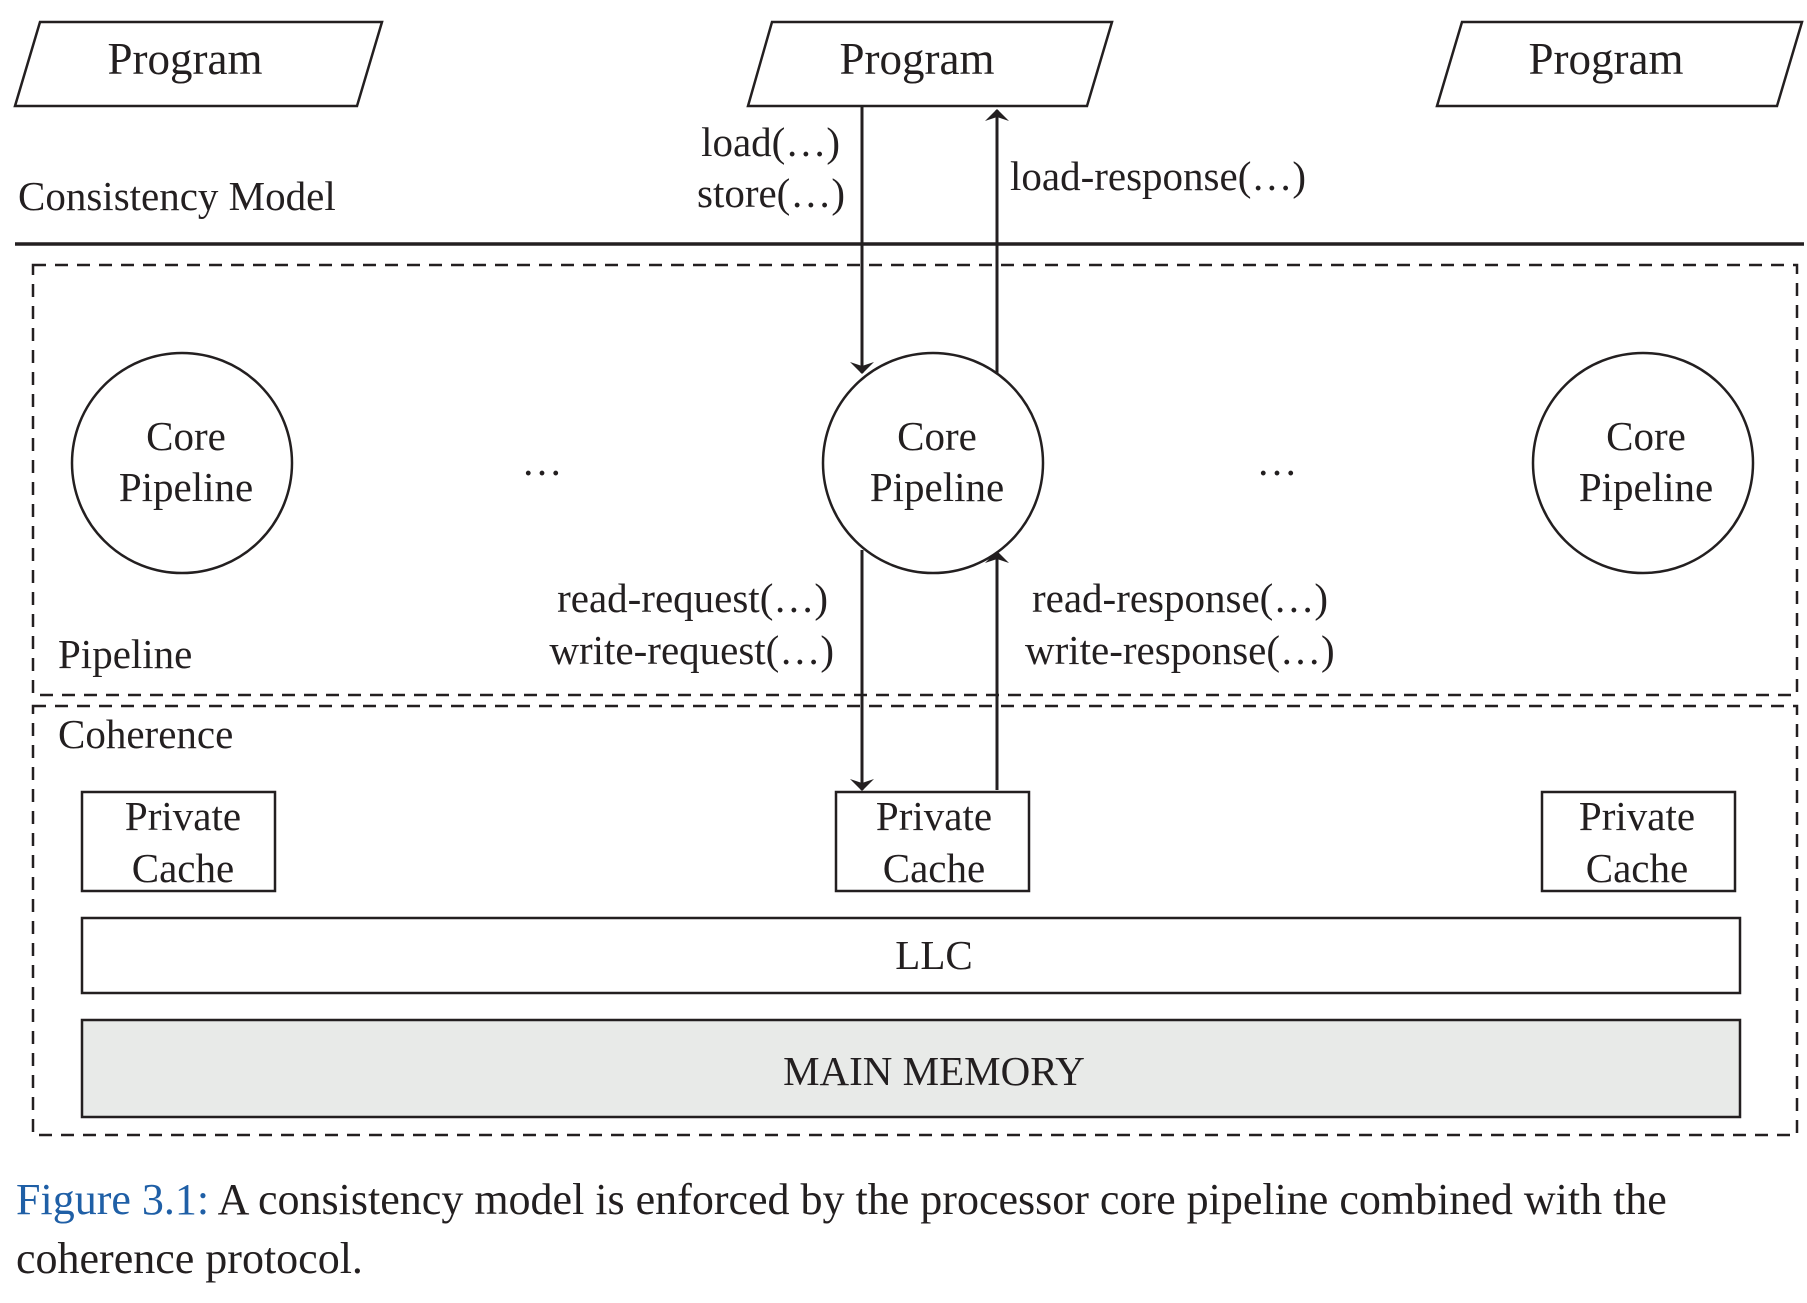 The height and width of the screenshot is (1303, 1807). I want to click on pipeline-label: Pipeline, so click(125, 654).